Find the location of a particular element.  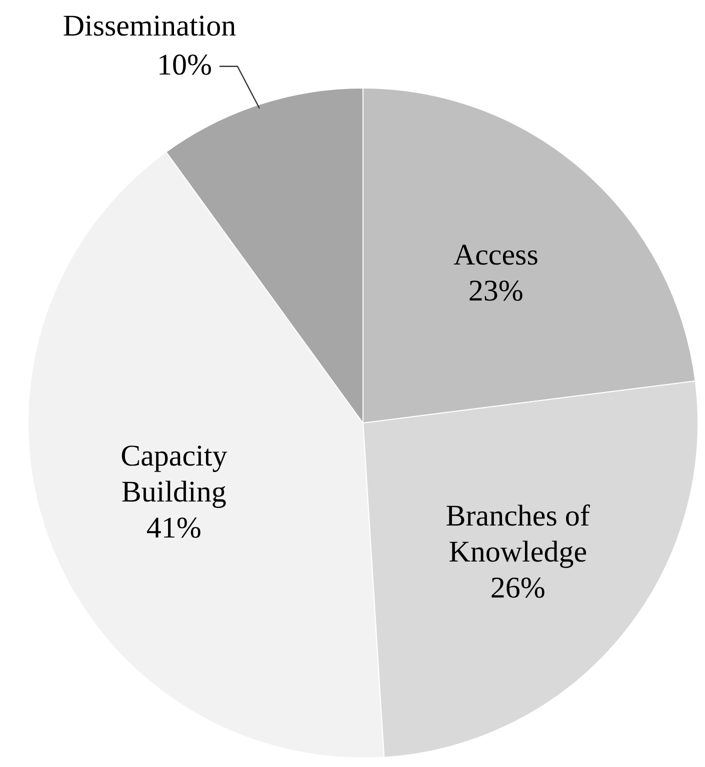

slice-label: Dissemination is located at coordinates (149, 25).